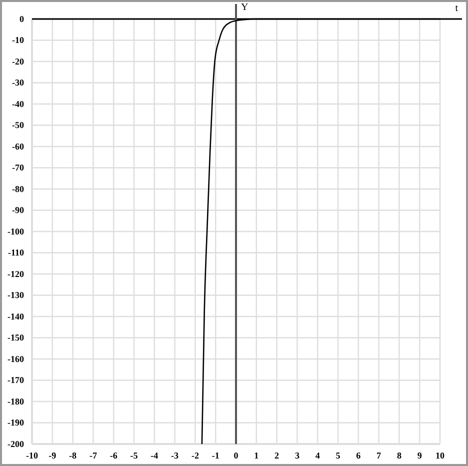  What do you see at coordinates (73, 455) in the screenshot?
I see `x-tick-label: -8` at bounding box center [73, 455].